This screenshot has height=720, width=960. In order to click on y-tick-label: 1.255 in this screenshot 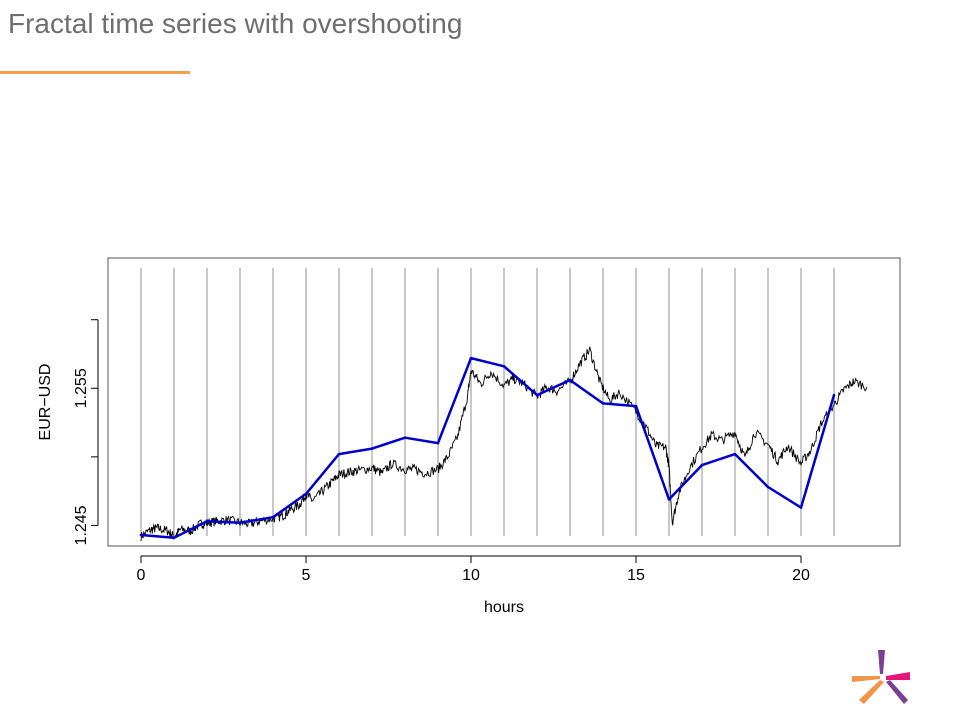, I will do `click(81, 388)`.